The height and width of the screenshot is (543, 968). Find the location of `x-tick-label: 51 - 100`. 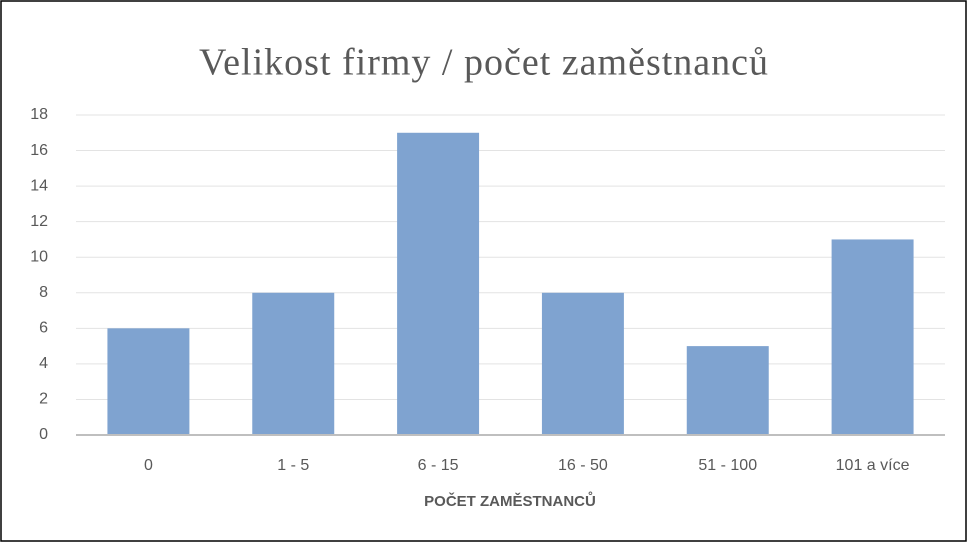

x-tick-label: 51 - 100 is located at coordinates (727, 465).